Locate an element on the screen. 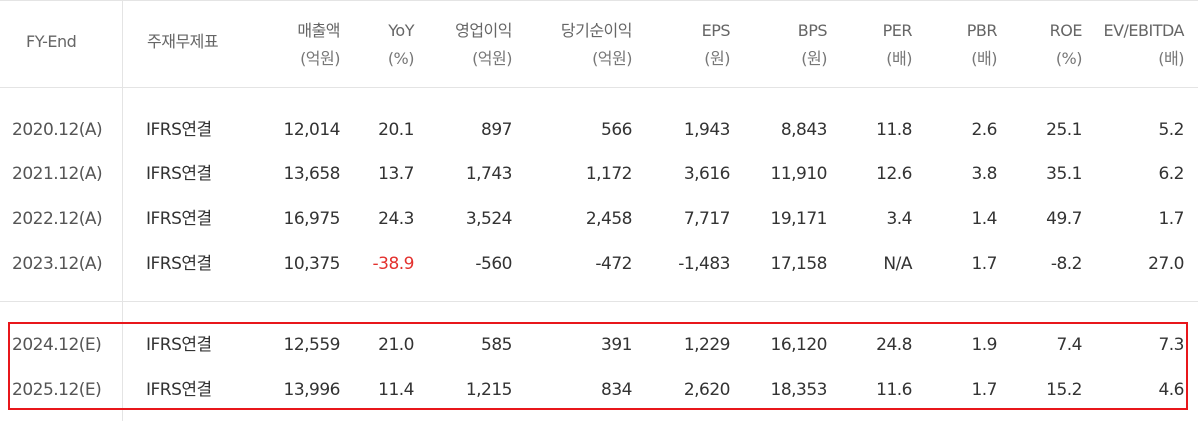 The height and width of the screenshot is (421, 1198). cell-per: 24.8 is located at coordinates (894, 345).